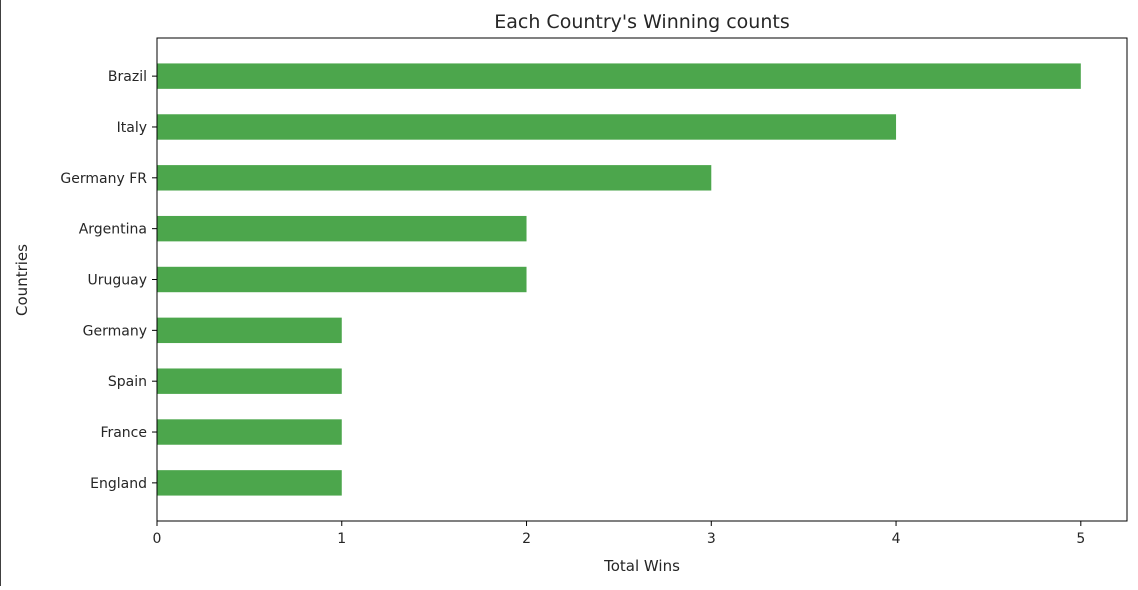 This screenshot has width=1138, height=590. Describe the element at coordinates (641, 566) in the screenshot. I see `x-axis-label: Total Wins` at that location.